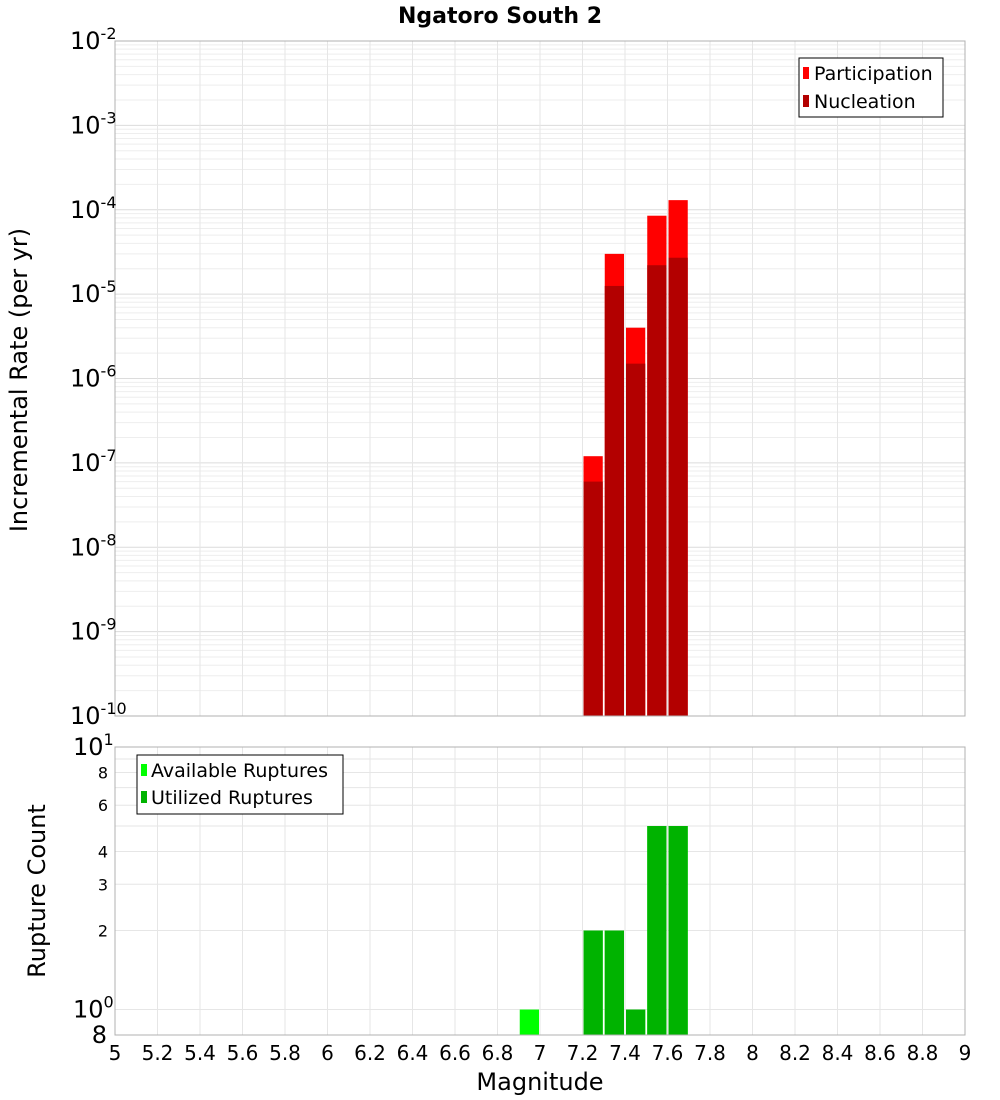 The height and width of the screenshot is (1100, 1000). What do you see at coordinates (285, 1053) in the screenshot?
I see `x-tick-label: 5.8` at bounding box center [285, 1053].